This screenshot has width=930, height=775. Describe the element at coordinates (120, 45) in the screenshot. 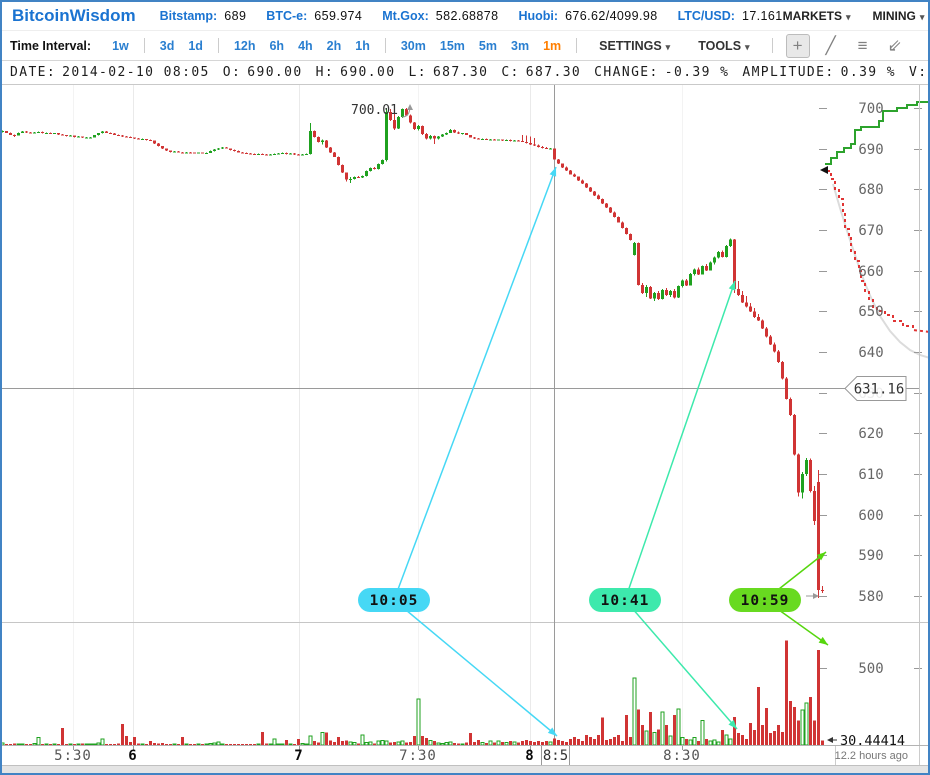

I see `interval-1w: 1w` at that location.